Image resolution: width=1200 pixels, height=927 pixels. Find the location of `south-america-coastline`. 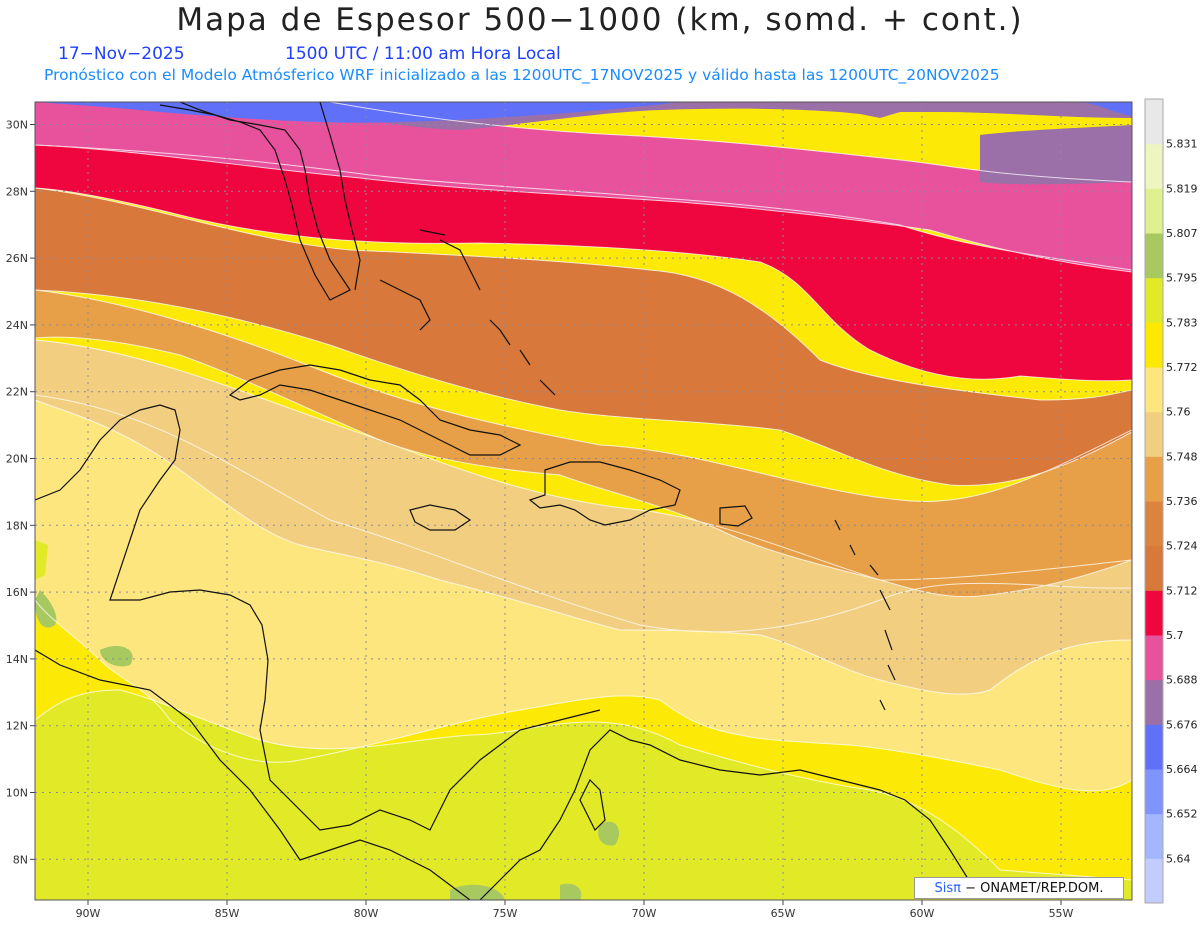

south-america-coastline is located at coordinates (727, 814).